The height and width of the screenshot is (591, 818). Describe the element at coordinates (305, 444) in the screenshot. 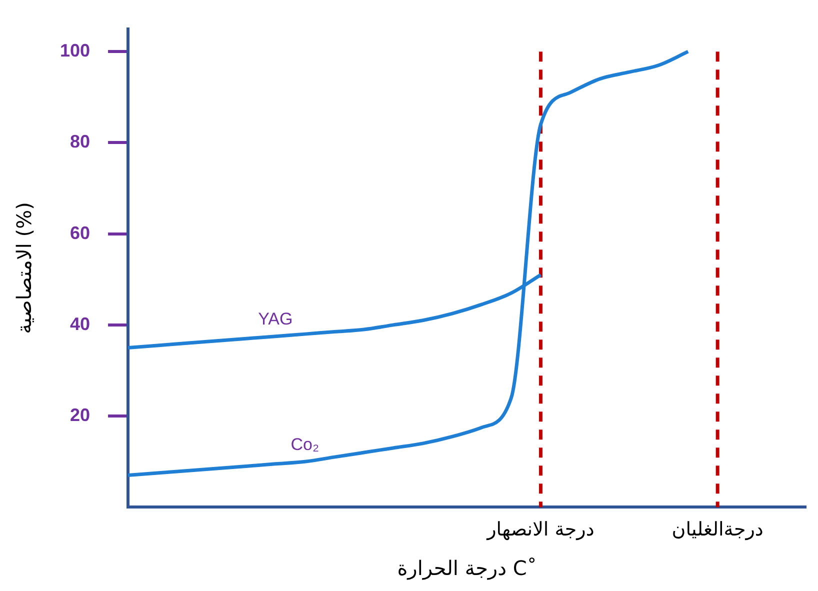

I see `series-label: Co₂` at that location.